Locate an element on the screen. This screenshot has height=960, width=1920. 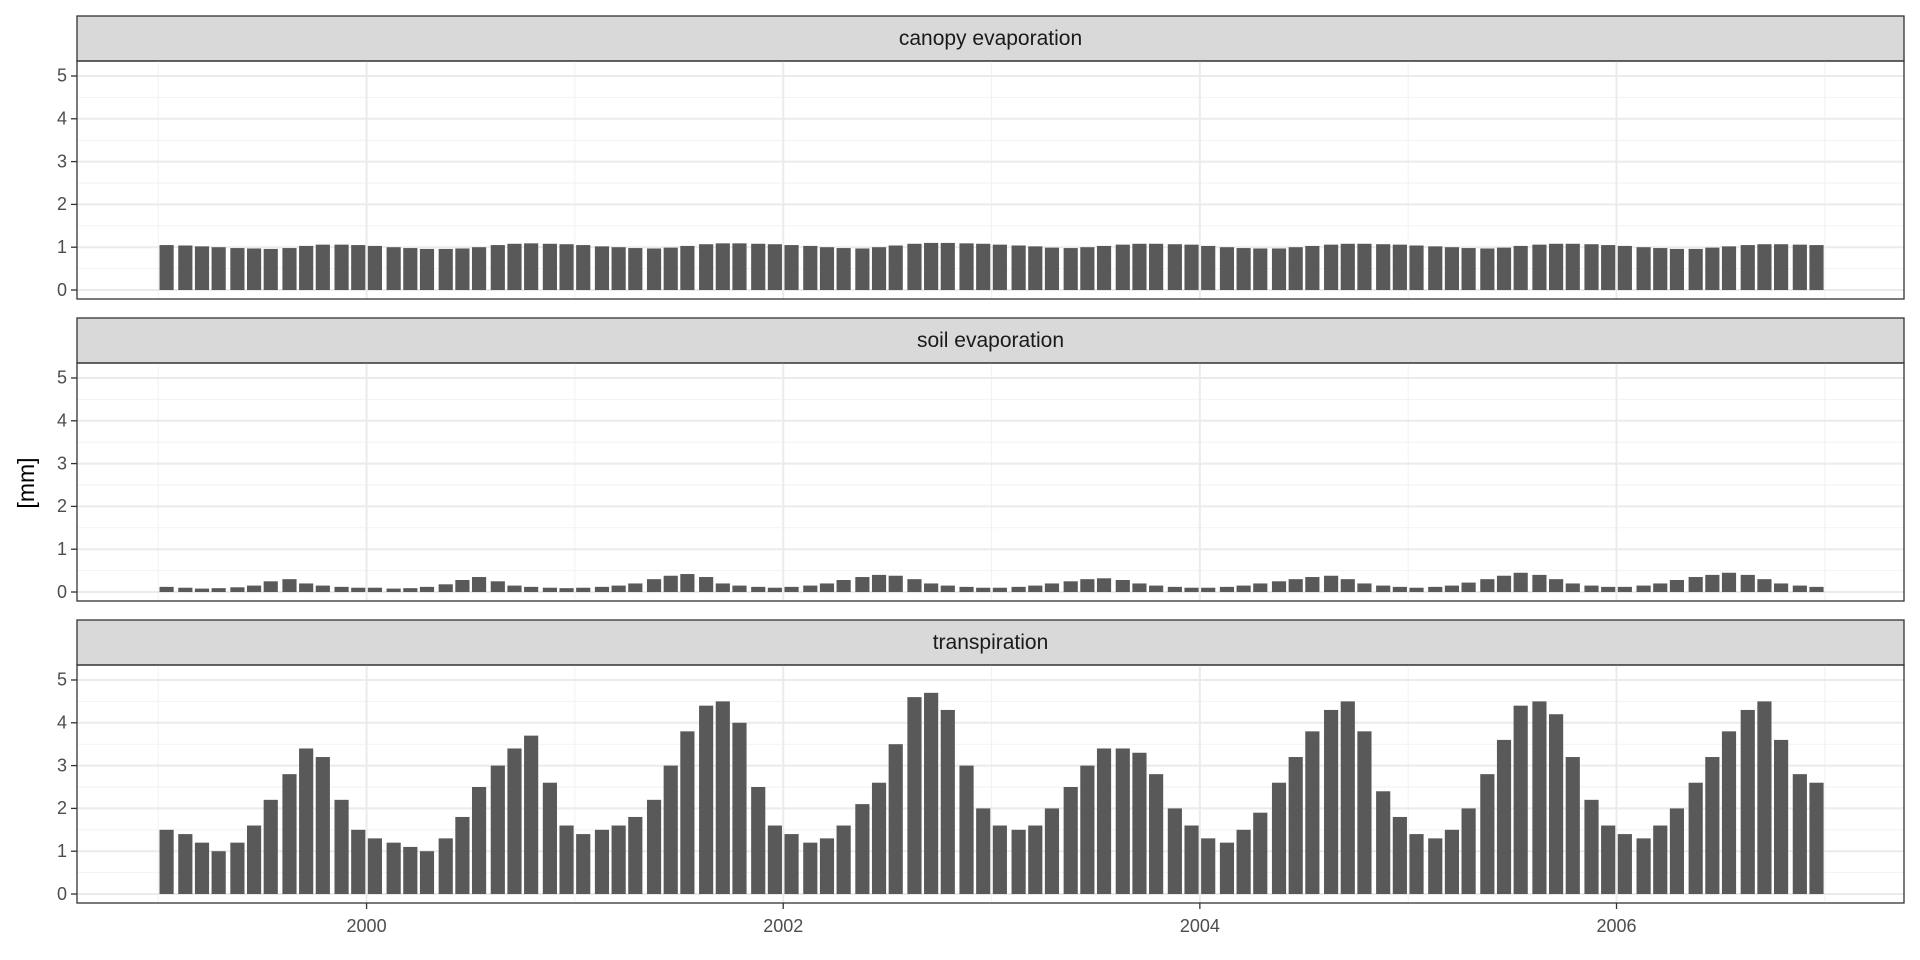
y-tick-label: 0 is located at coordinates (62, 592).